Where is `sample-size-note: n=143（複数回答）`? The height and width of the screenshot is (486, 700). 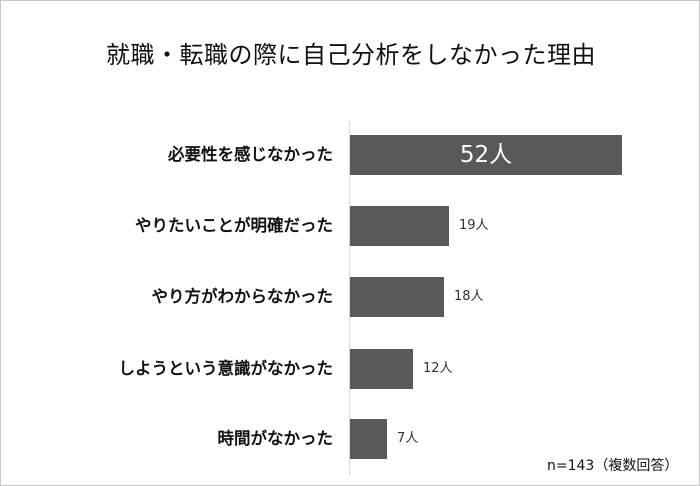 sample-size-note: n=143（複数回答） is located at coordinates (613, 466).